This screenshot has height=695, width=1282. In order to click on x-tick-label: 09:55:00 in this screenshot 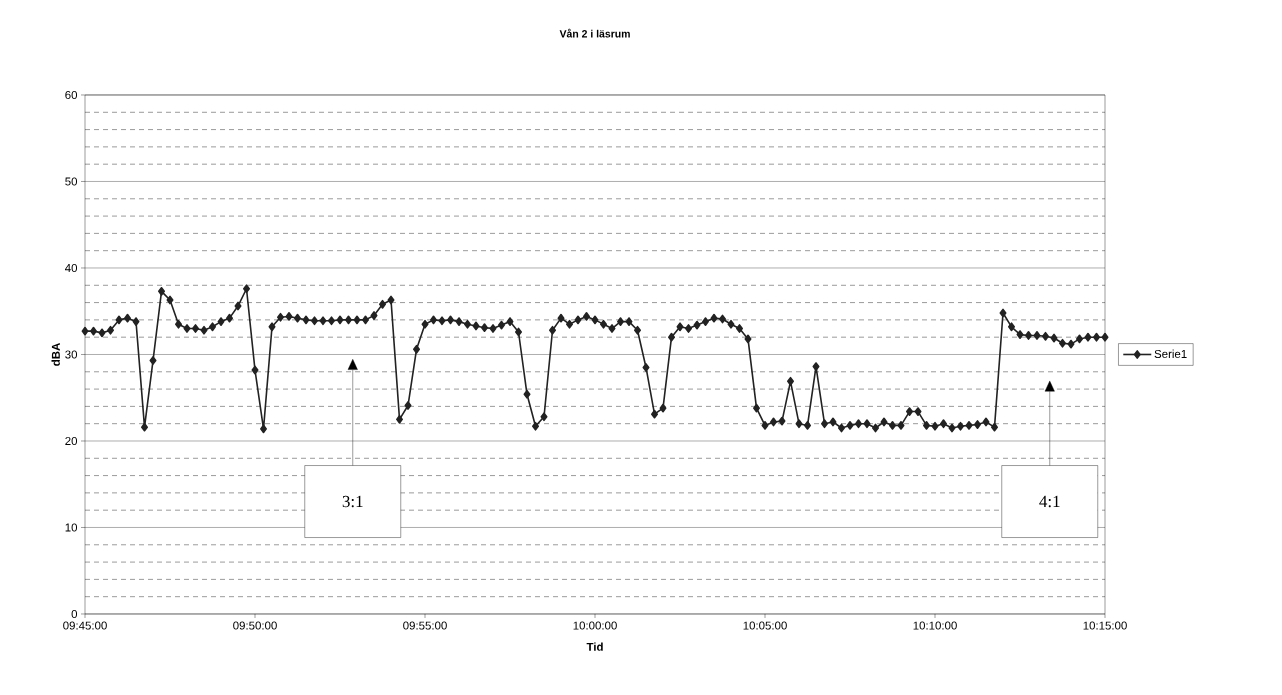, I will do `click(425, 625)`.